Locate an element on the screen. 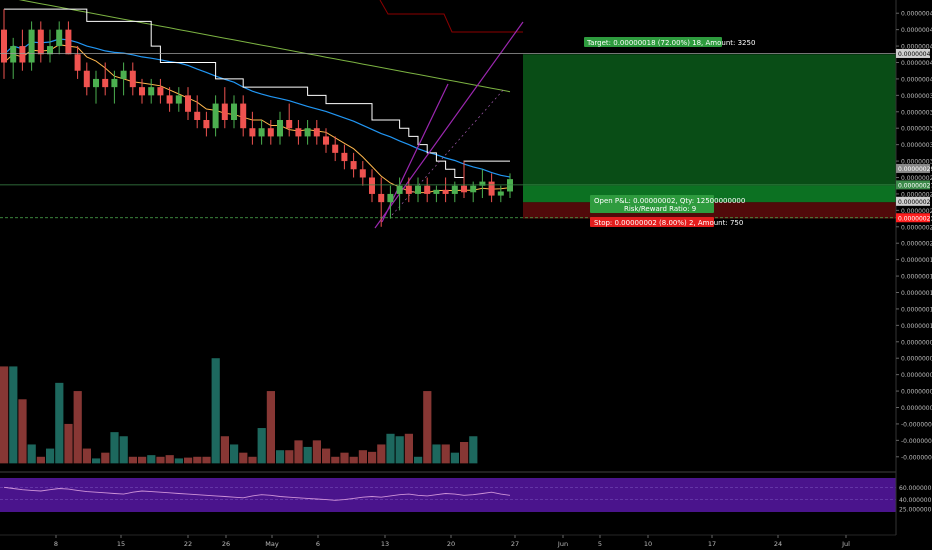 The image size is (932, 550). pnl-text: Open P&L: 0.00000002, Qty: 12500000000 is located at coordinates (669, 201).